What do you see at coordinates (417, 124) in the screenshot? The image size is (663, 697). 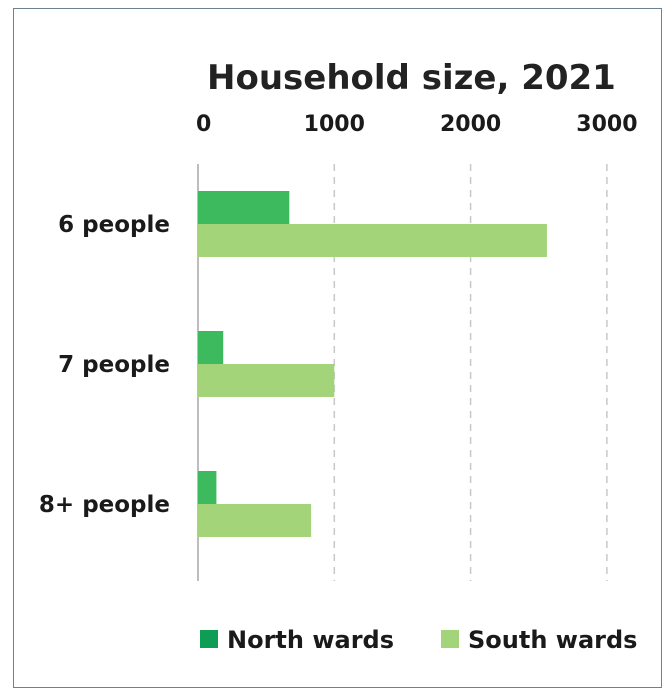 I see `x-axis-ticks: 0 1000 2000 3000` at bounding box center [417, 124].